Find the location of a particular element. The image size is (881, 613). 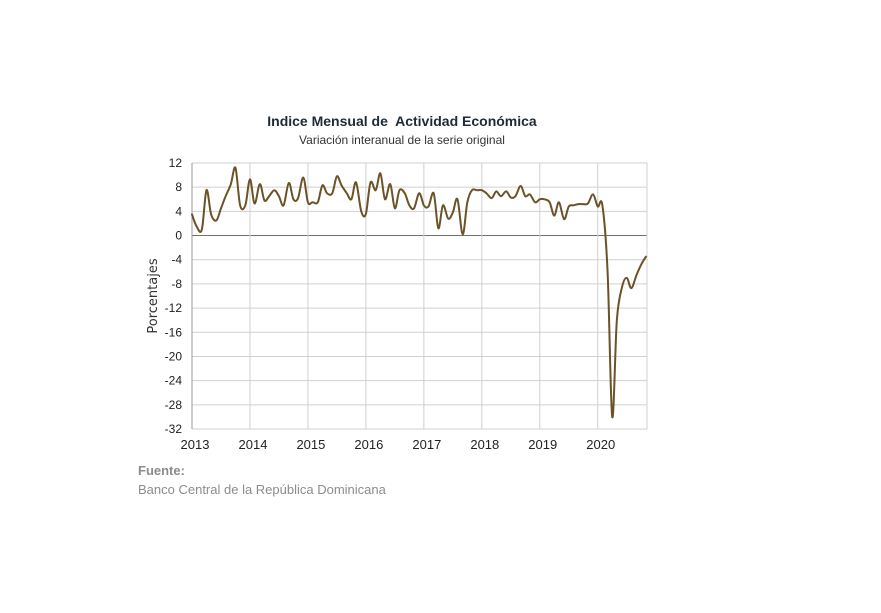

x-tick-label: 2020 is located at coordinates (600, 444).